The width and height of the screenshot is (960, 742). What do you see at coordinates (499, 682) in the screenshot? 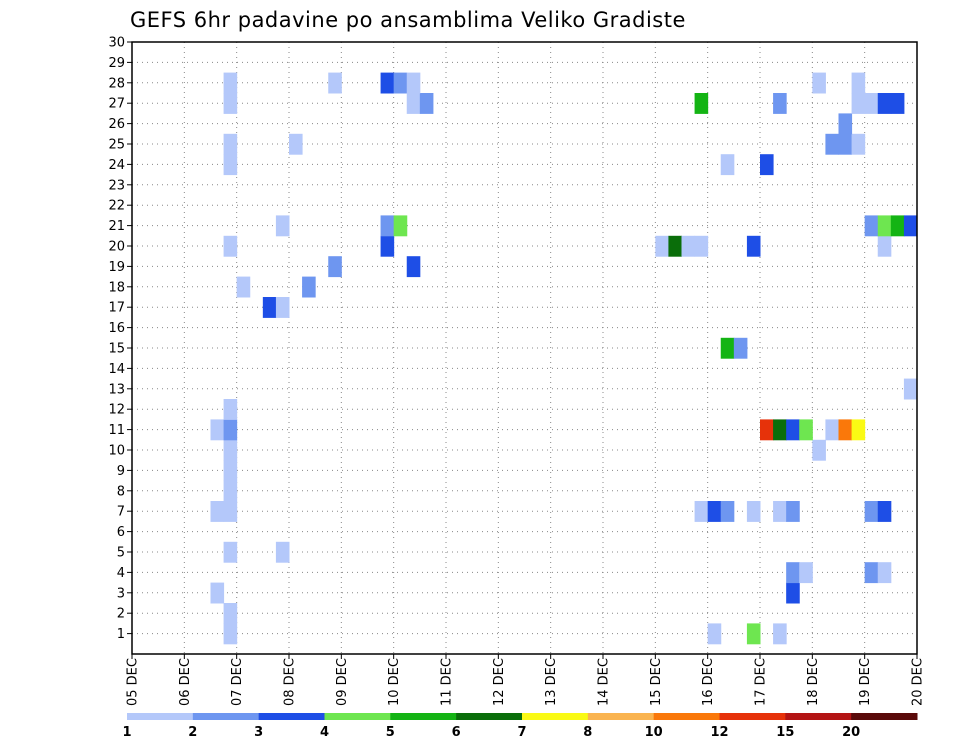
I see `x-tick-label: 12 DEC` at bounding box center [499, 682].